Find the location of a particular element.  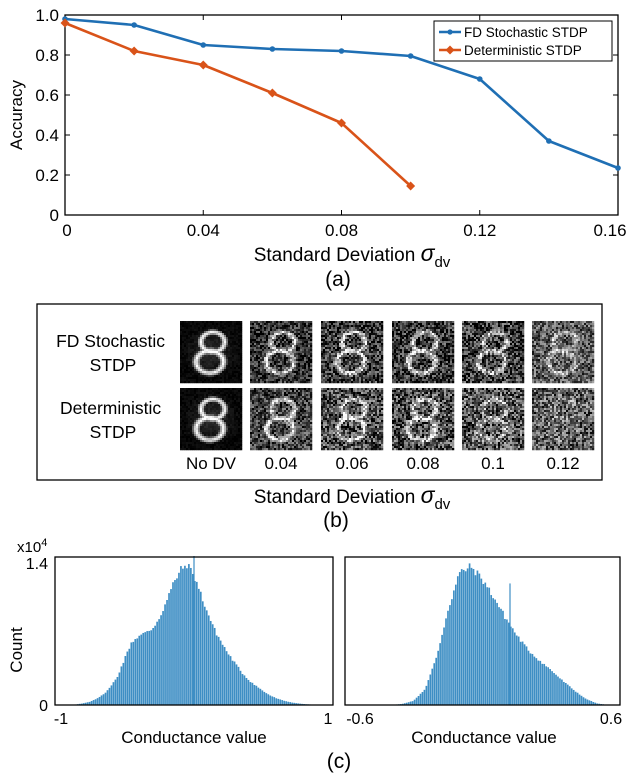

x-tick-label: 0.12 is located at coordinates (479, 230).